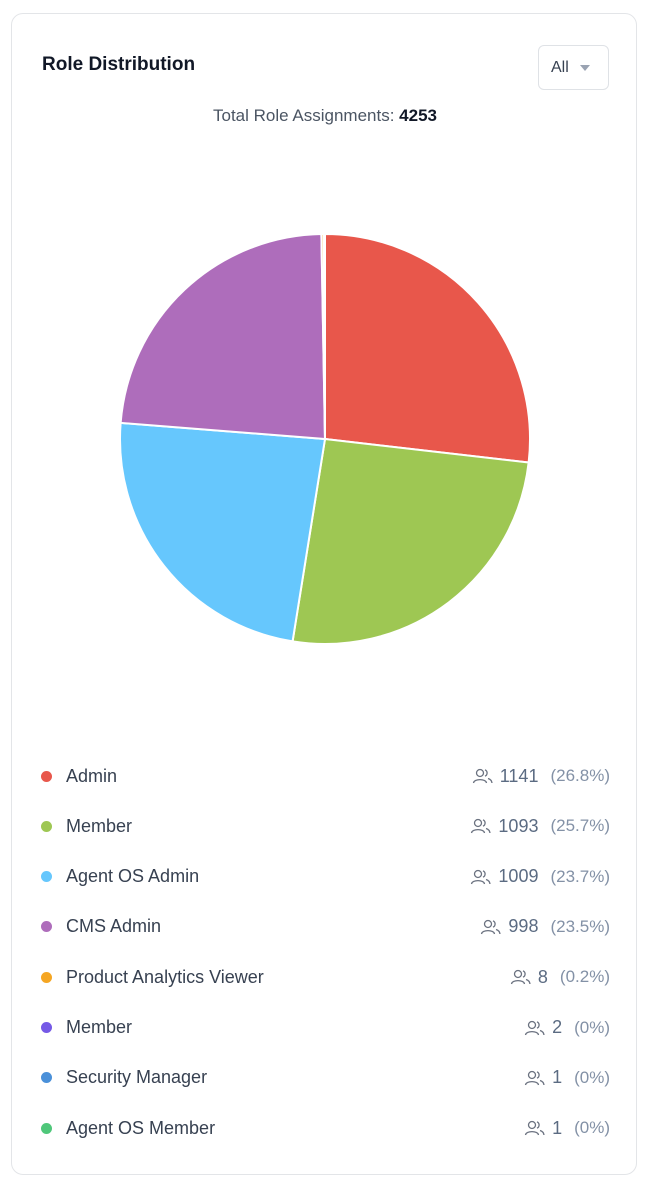 This screenshot has height=1184, width=646. I want to click on legend-percent: (26.8%), so click(580, 775).